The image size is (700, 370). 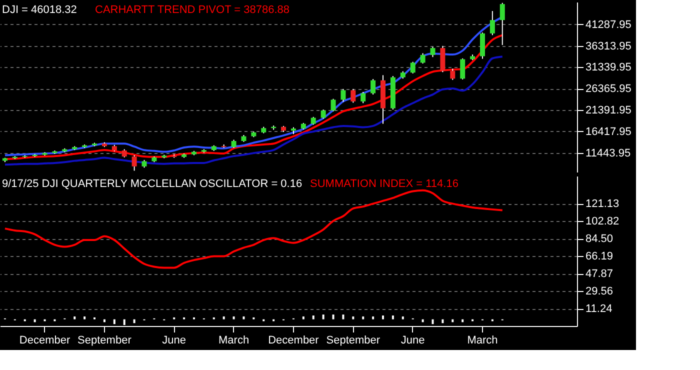 I want to click on y-tick-label: 26365.95, so click(x=609, y=89).